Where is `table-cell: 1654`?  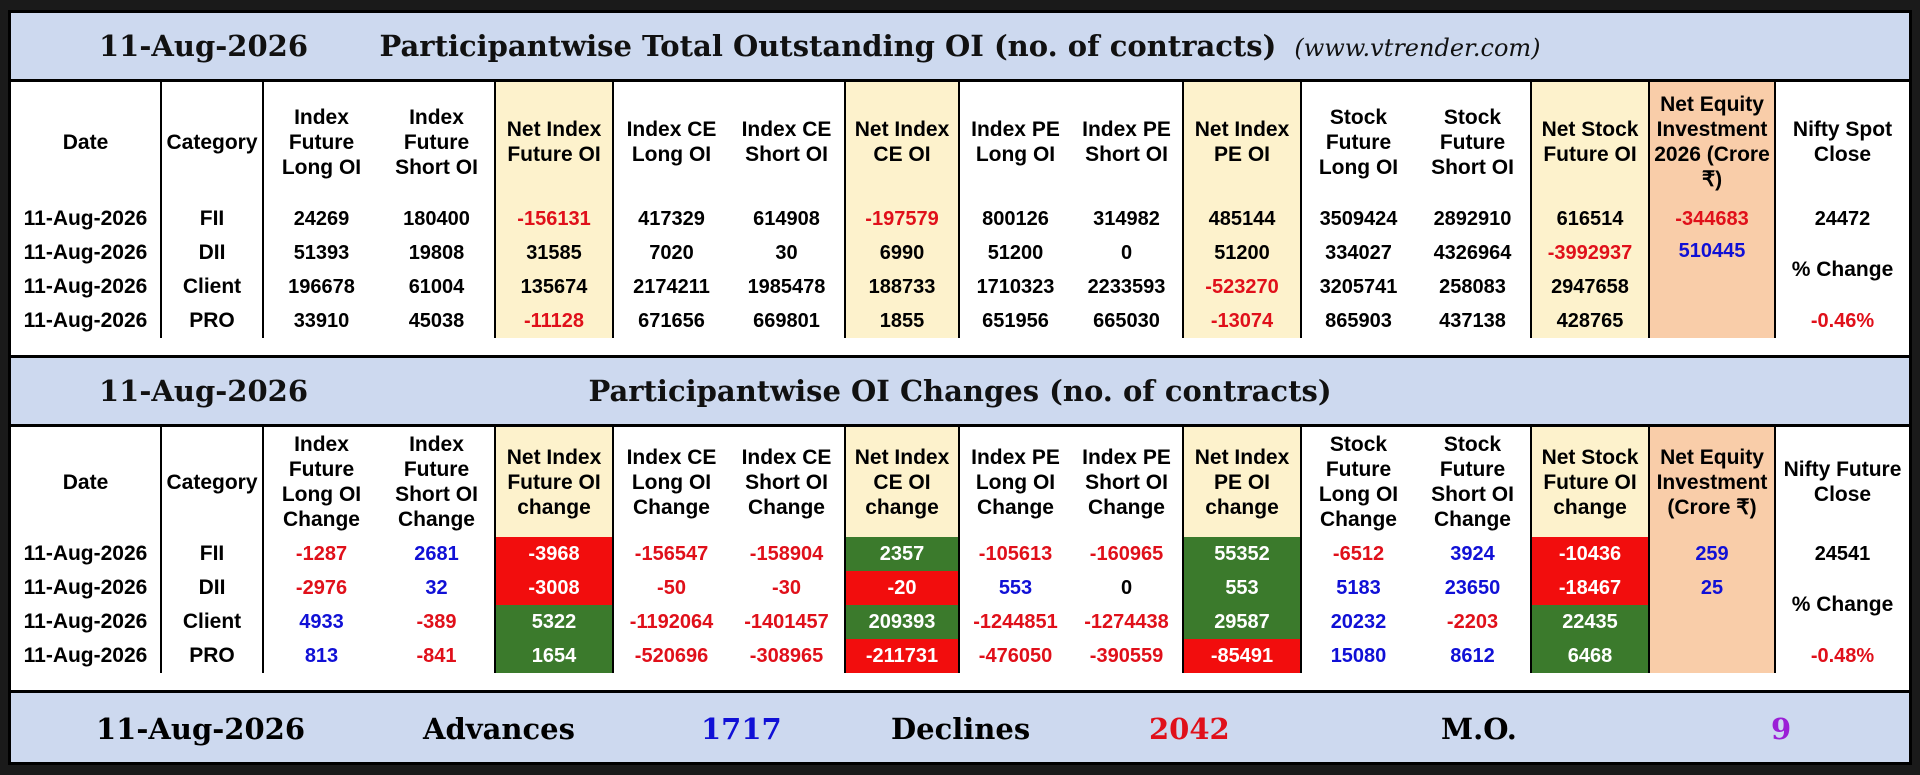
table-cell: 1654 is located at coordinates (553, 656).